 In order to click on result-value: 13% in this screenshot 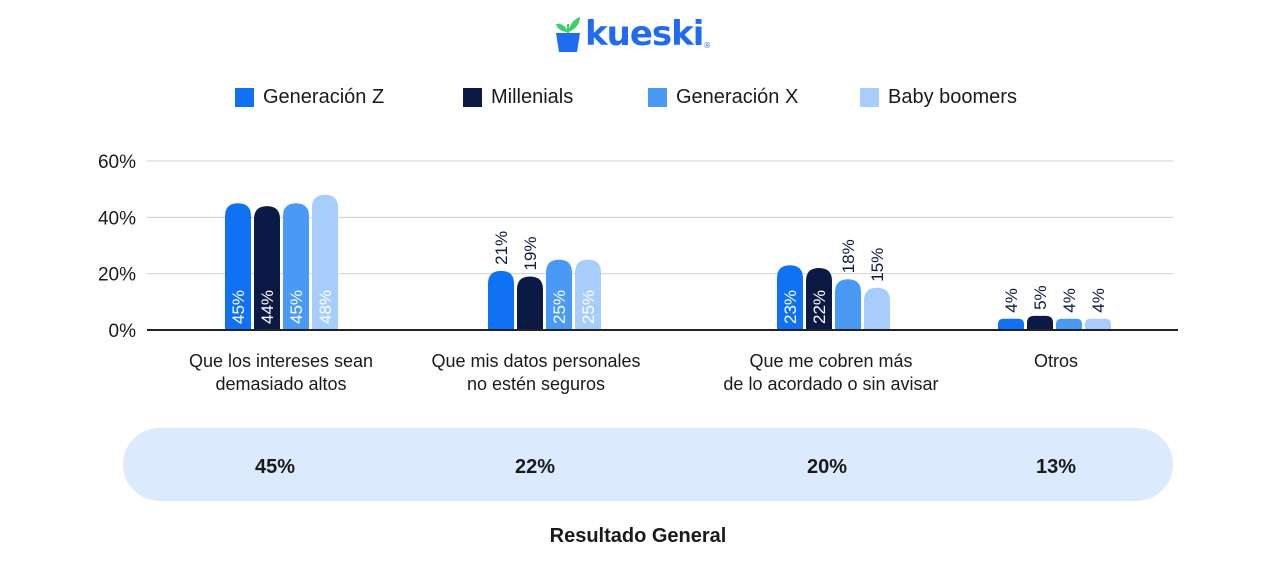, I will do `click(1056, 467)`.